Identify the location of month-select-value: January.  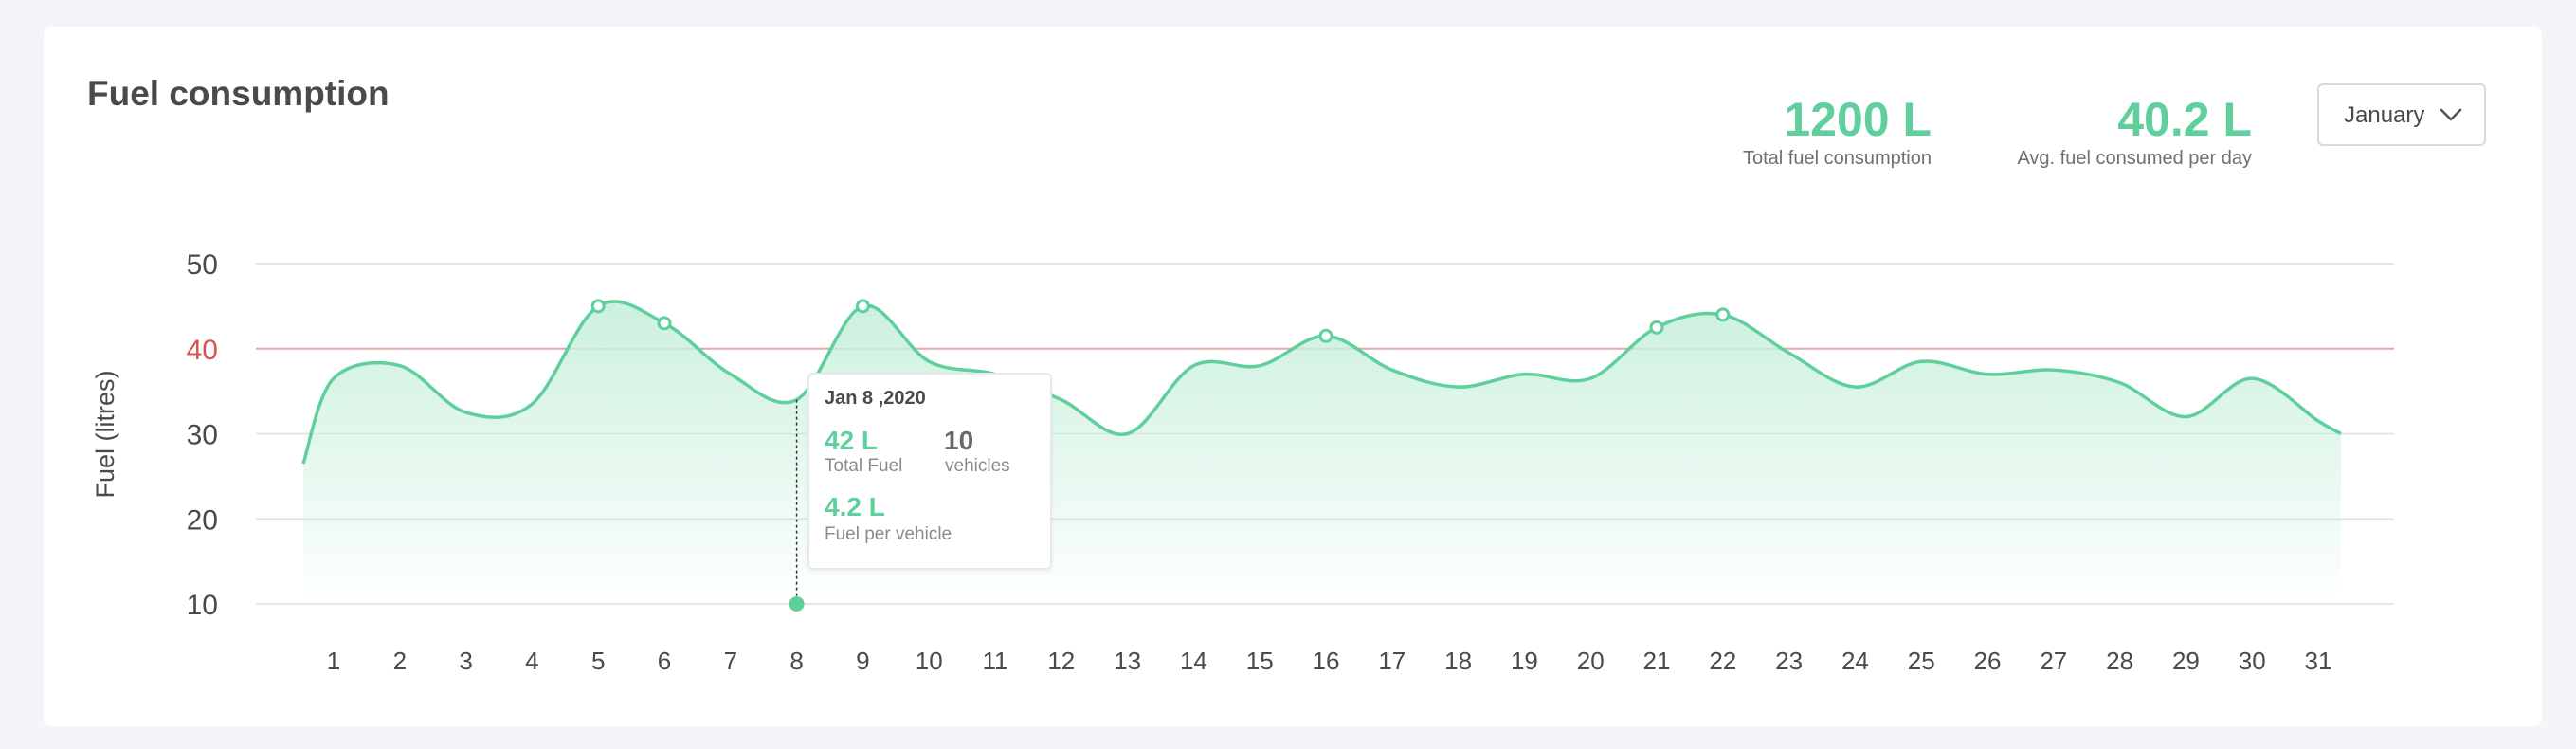
(2384, 115).